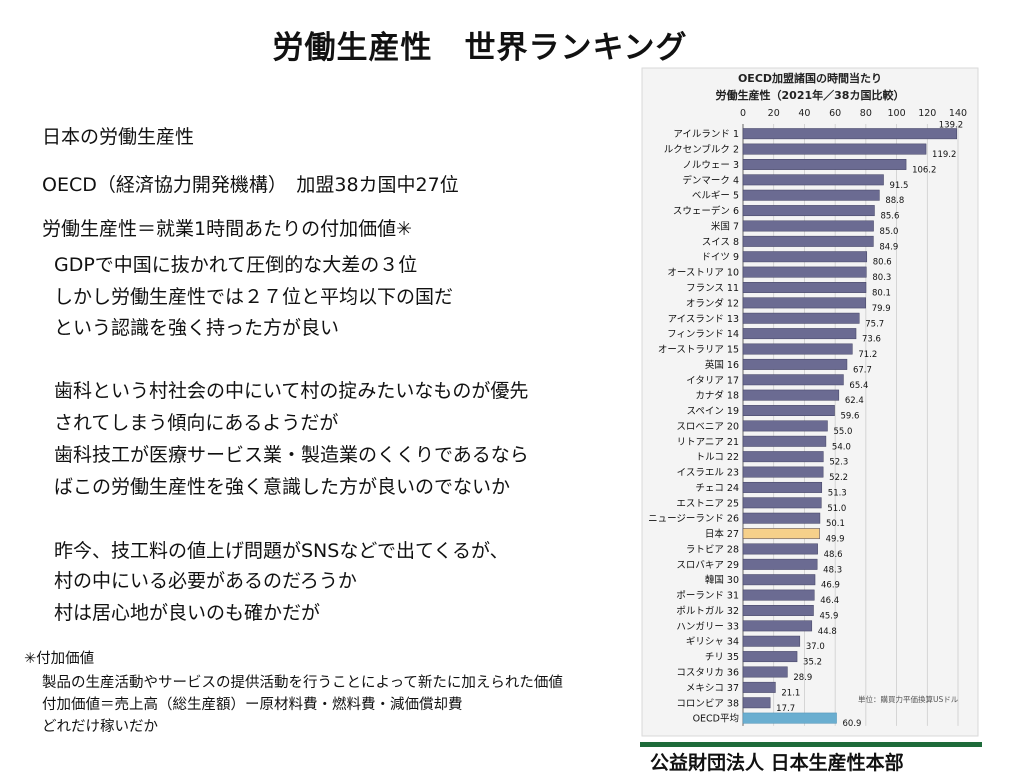 This screenshot has width=1024, height=775. Describe the element at coordinates (703, 319) in the screenshot. I see `category-label: アイスランド 13` at that location.